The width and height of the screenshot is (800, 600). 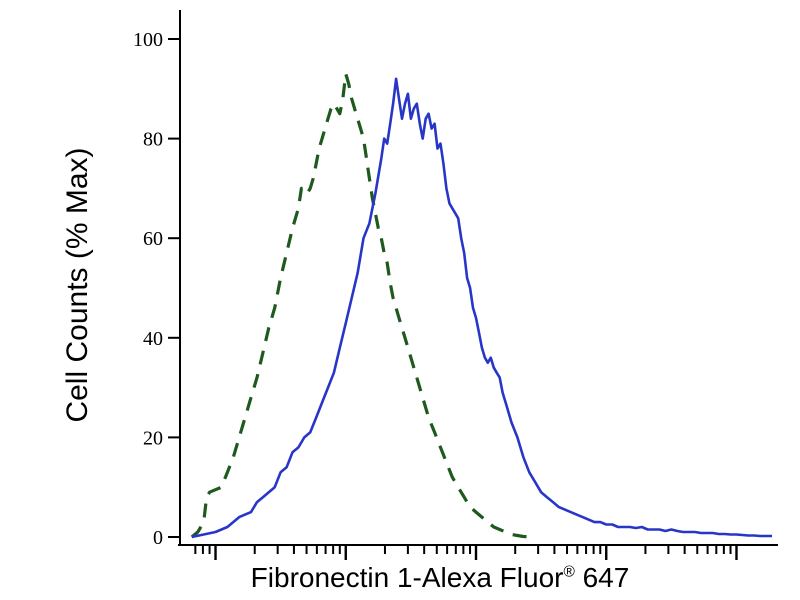 What do you see at coordinates (148, 40) in the screenshot?
I see `y-axis-tick-label: 100` at bounding box center [148, 40].